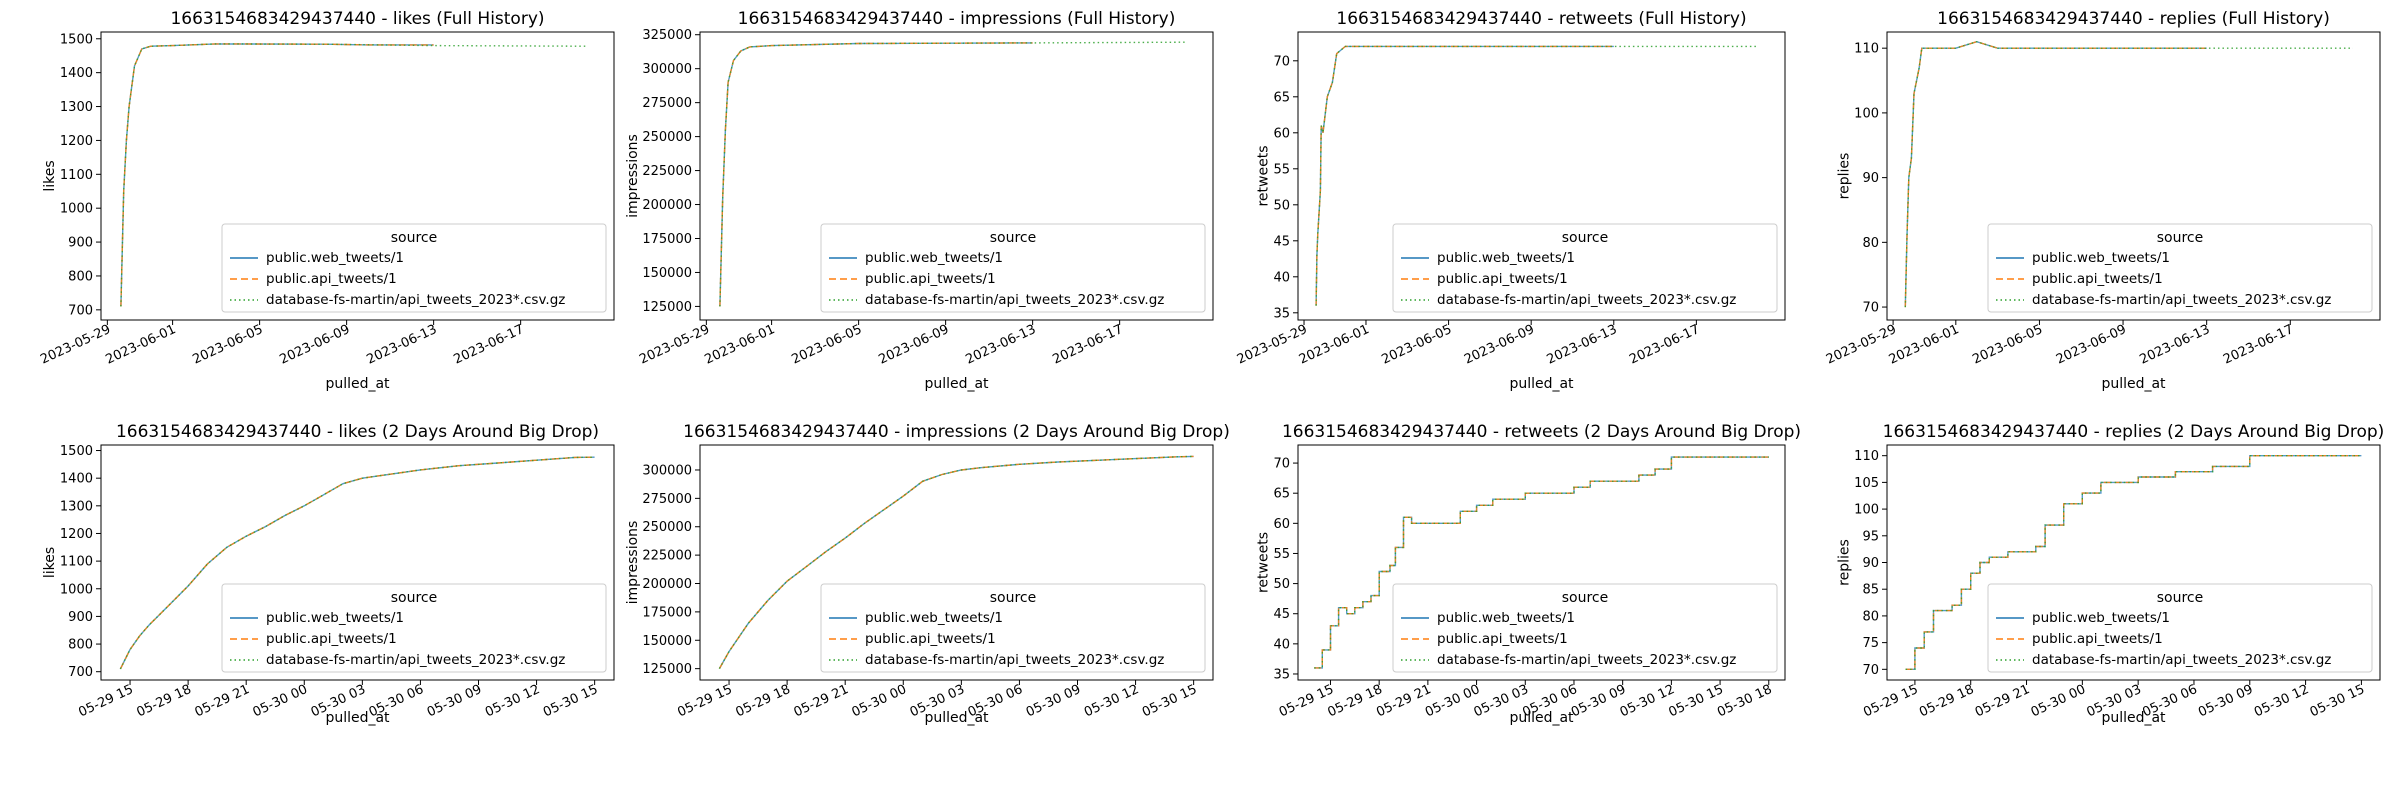 The image size is (2400, 800). I want to click on y-axis-label: replies, so click(1844, 562).